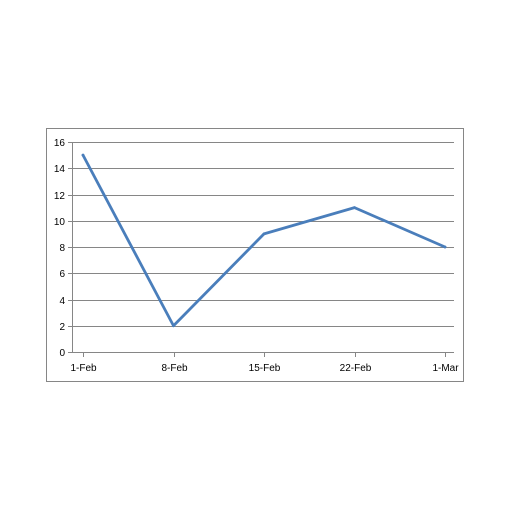 The width and height of the screenshot is (512, 512). What do you see at coordinates (62, 327) in the screenshot?
I see `y-tick-label: 2` at bounding box center [62, 327].